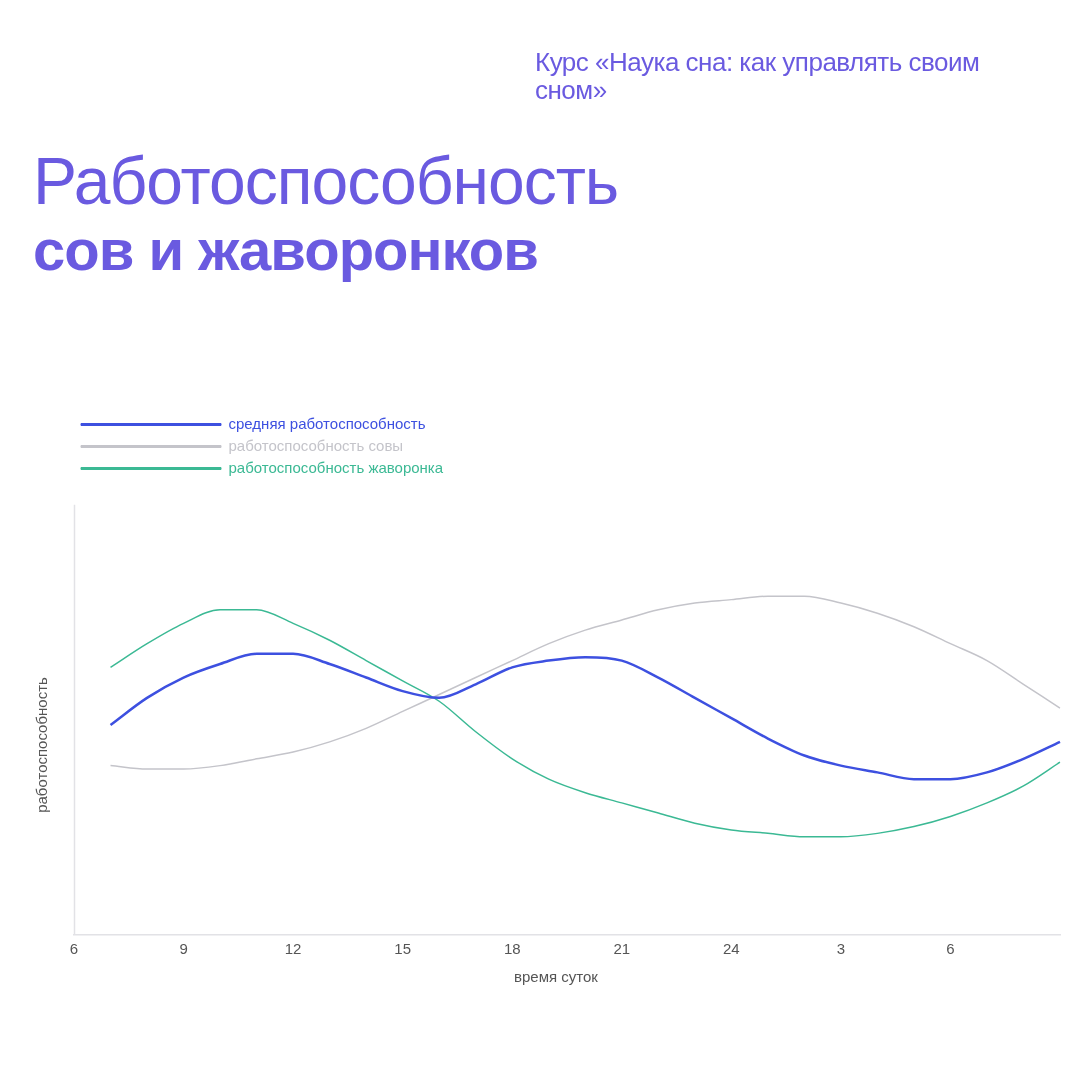 This screenshot has height=1080, width=1080. I want to click on x-axis-title: время суток, so click(556, 976).